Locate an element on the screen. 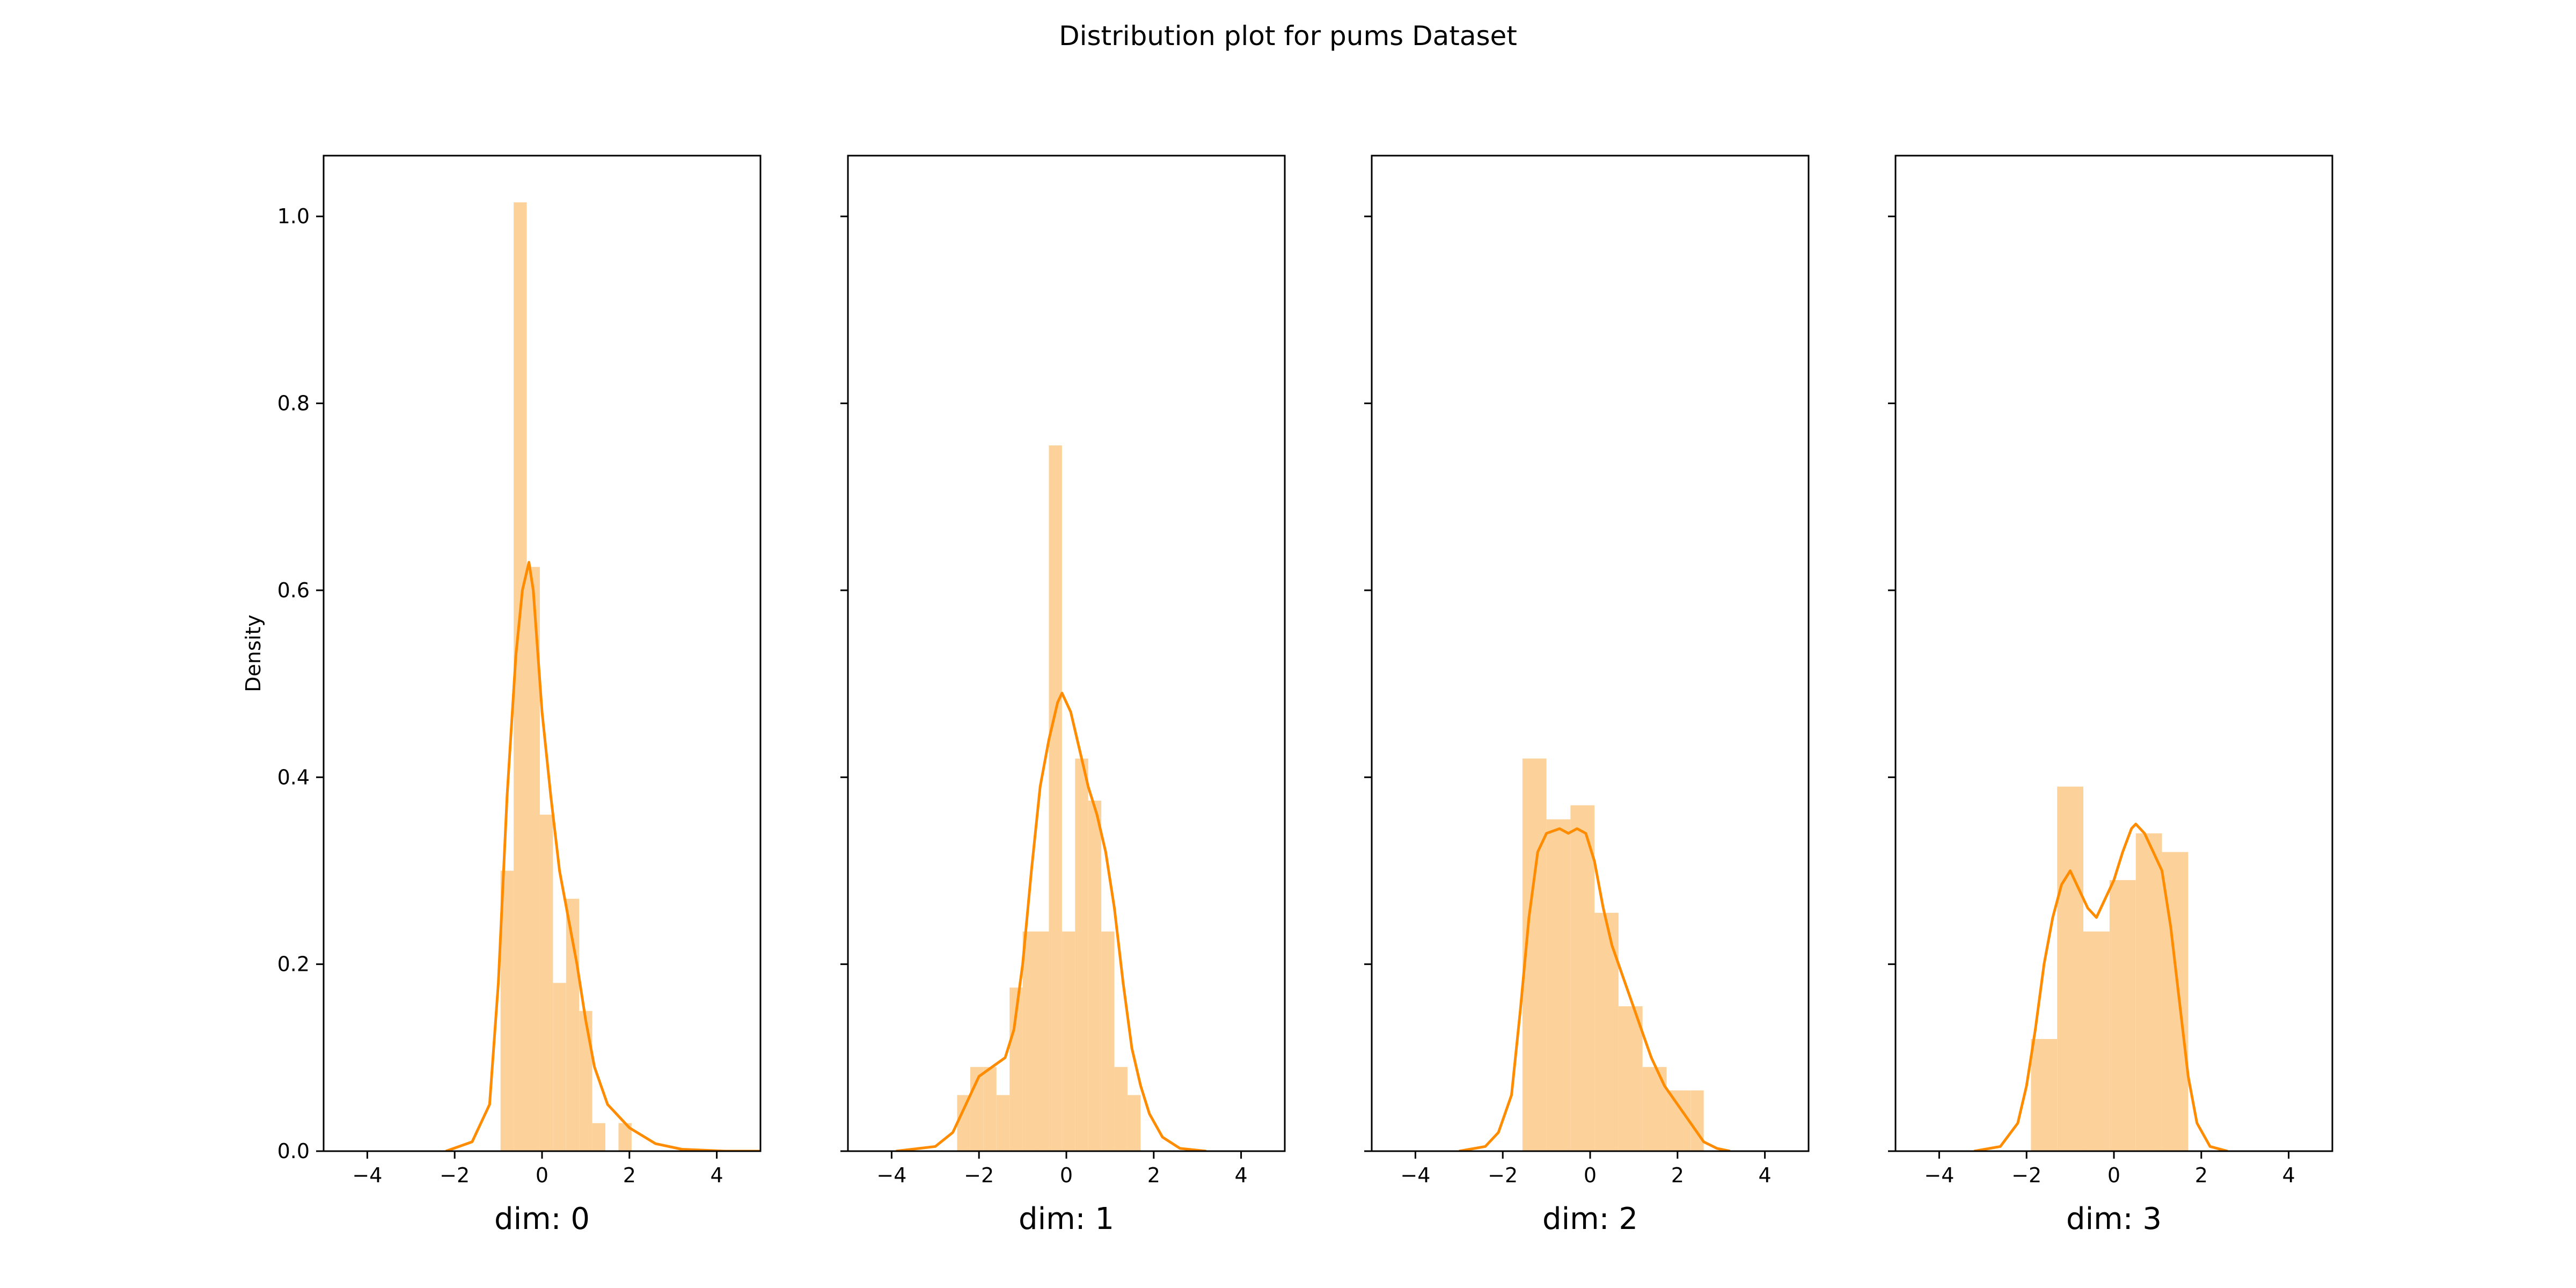  figure-title: Distribution plot for pums Dataset is located at coordinates (1288, 36).